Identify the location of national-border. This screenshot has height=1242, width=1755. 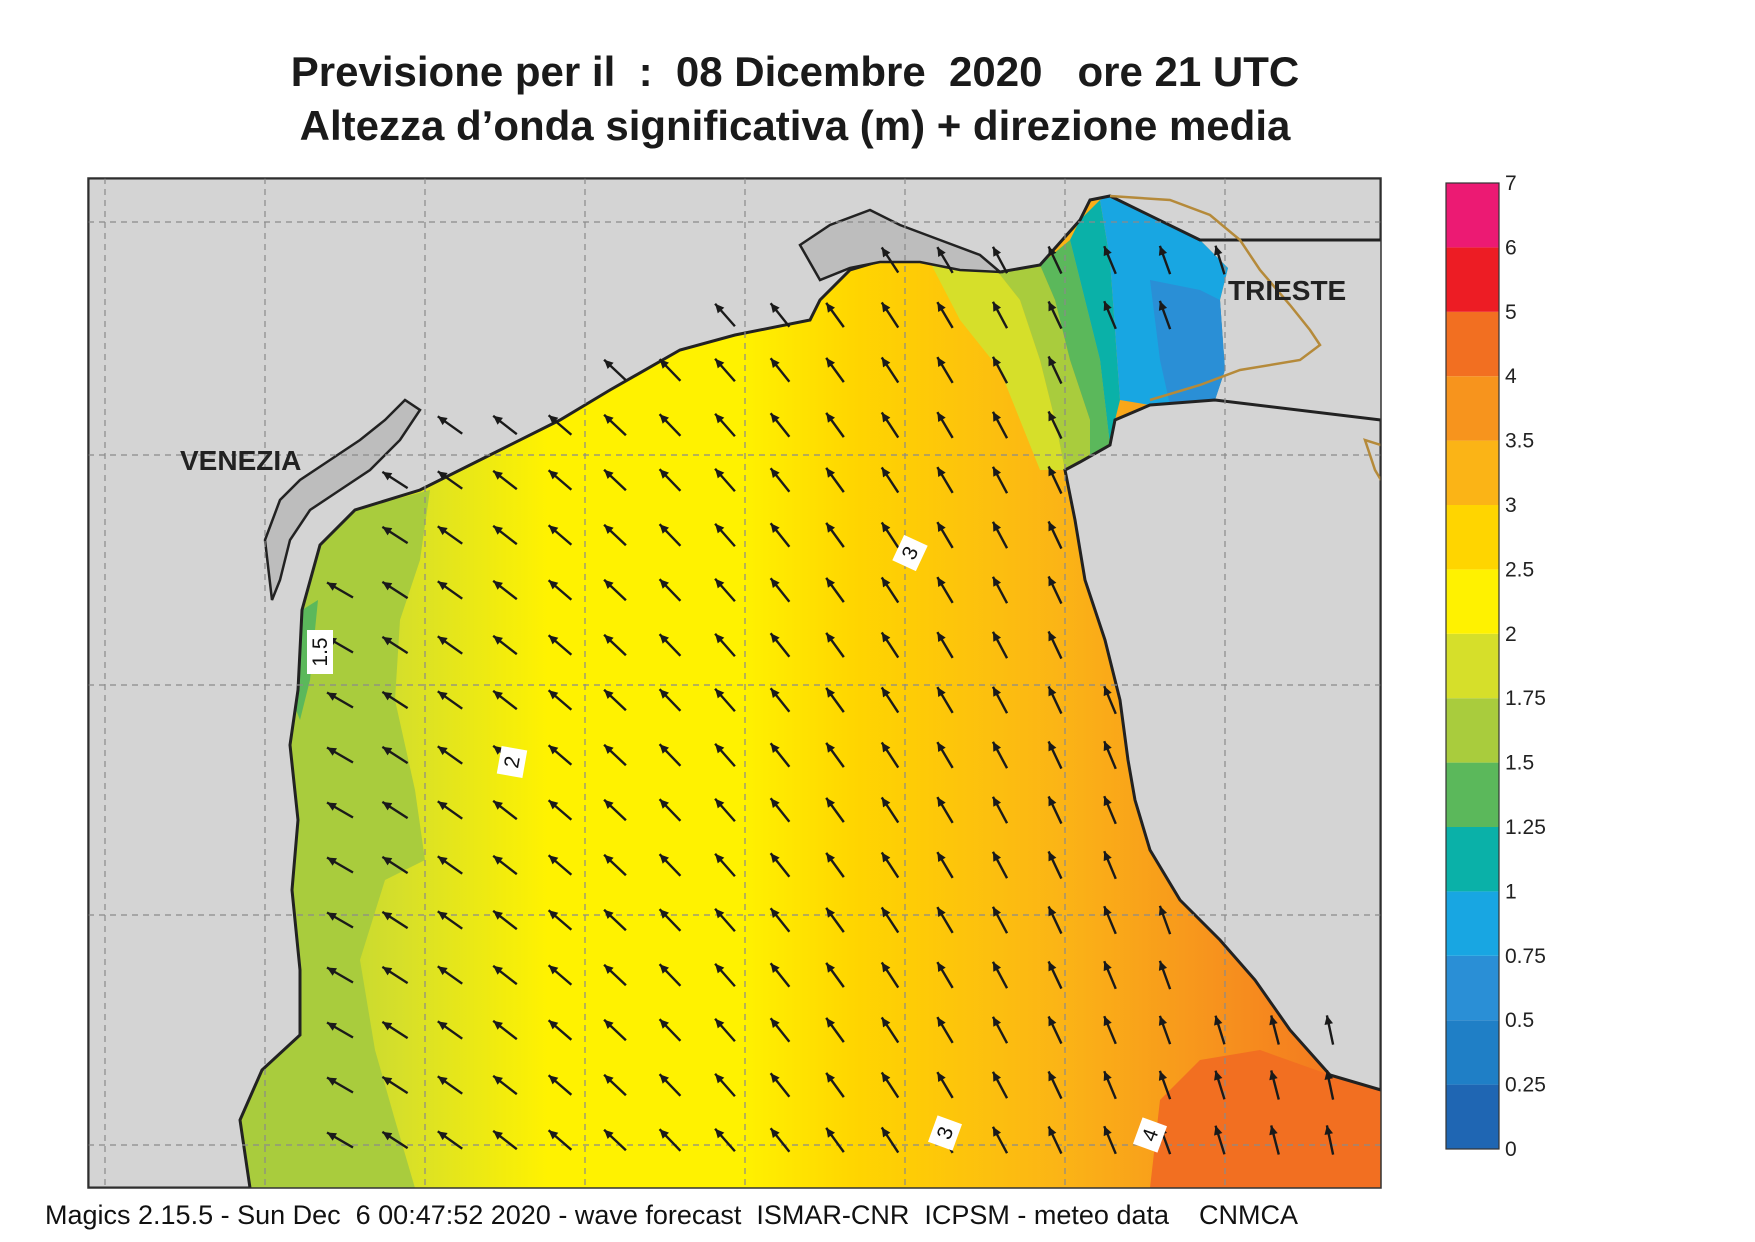
(1245, 337).